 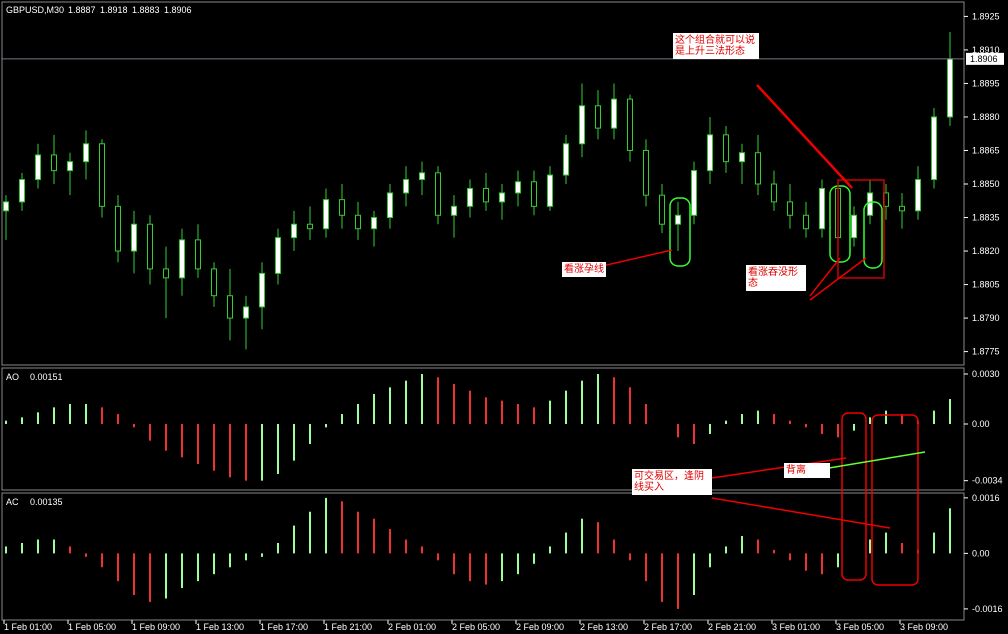 What do you see at coordinates (986, 218) in the screenshot?
I see `y-tick-label: 1.8835` at bounding box center [986, 218].